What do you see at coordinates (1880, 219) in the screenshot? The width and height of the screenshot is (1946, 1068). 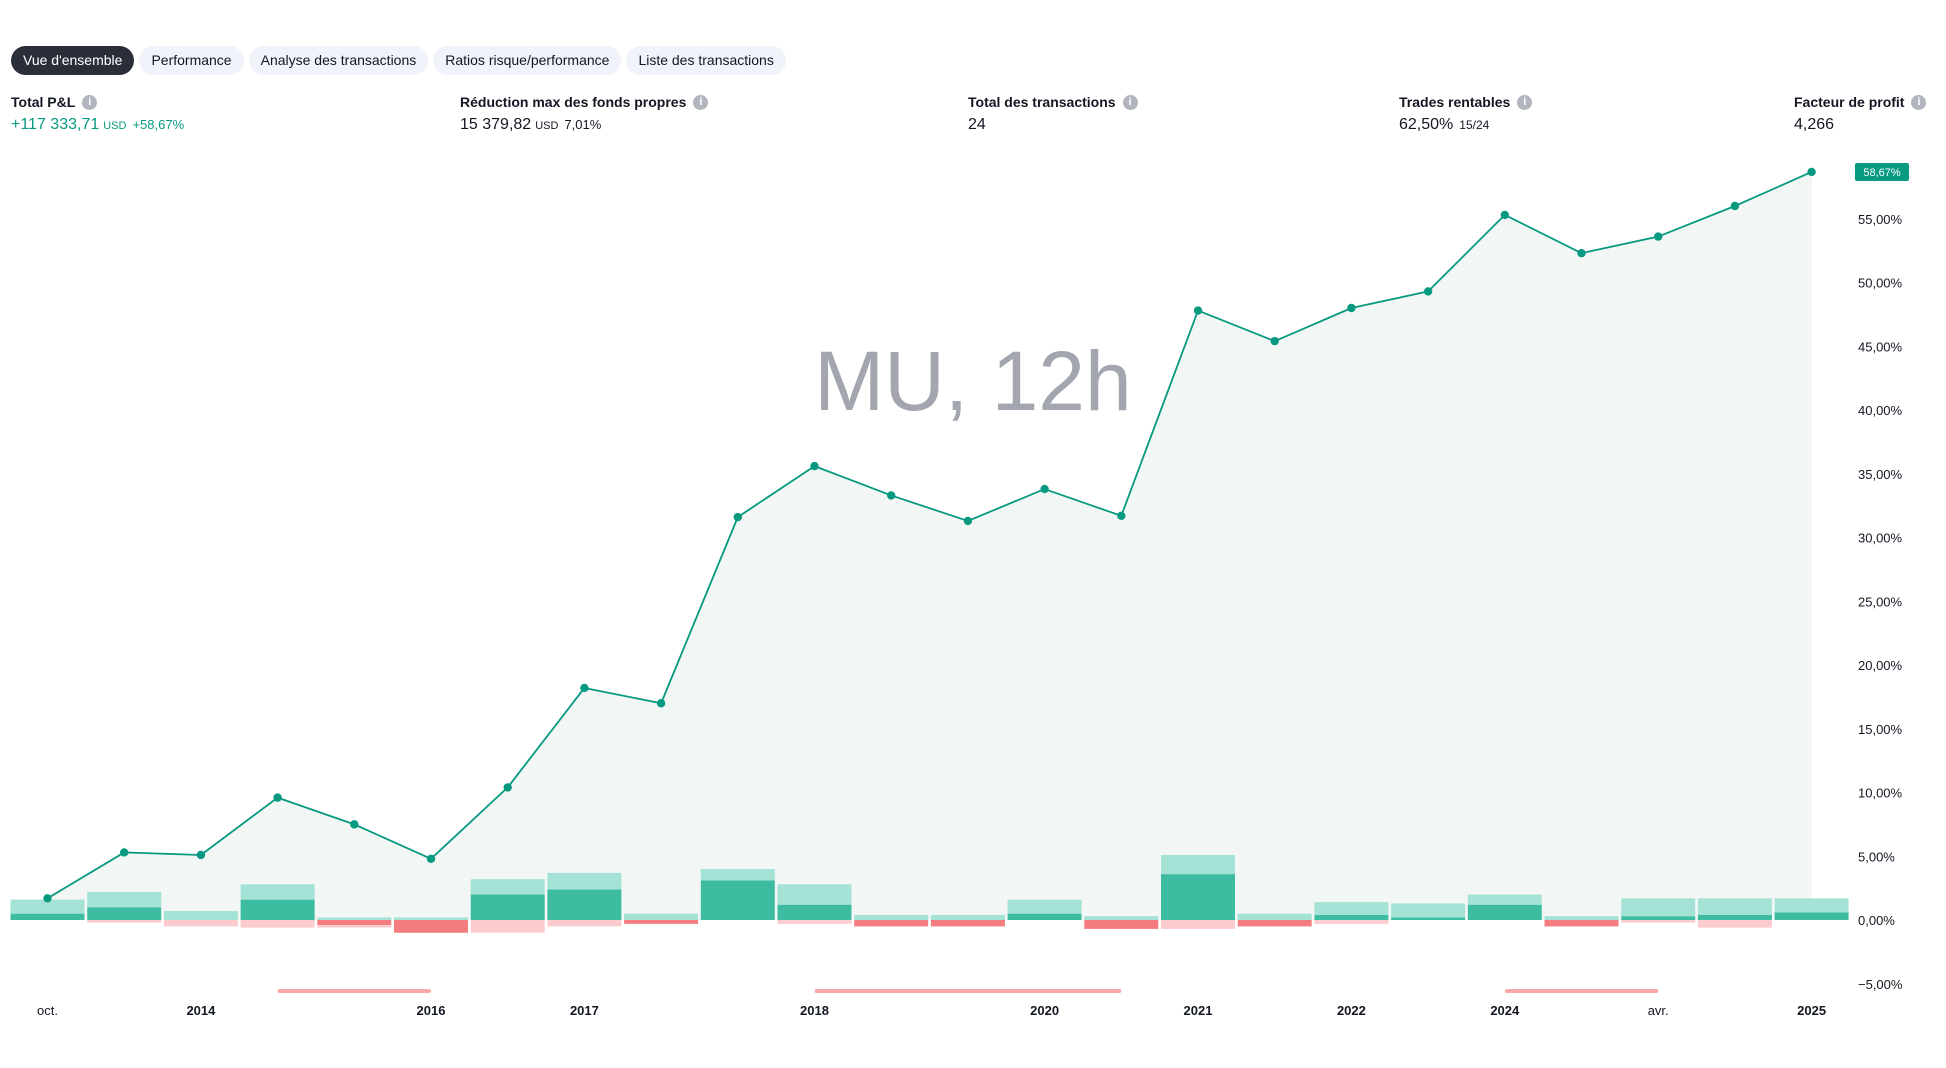 I see `y-tick-label: 55,00%` at bounding box center [1880, 219].